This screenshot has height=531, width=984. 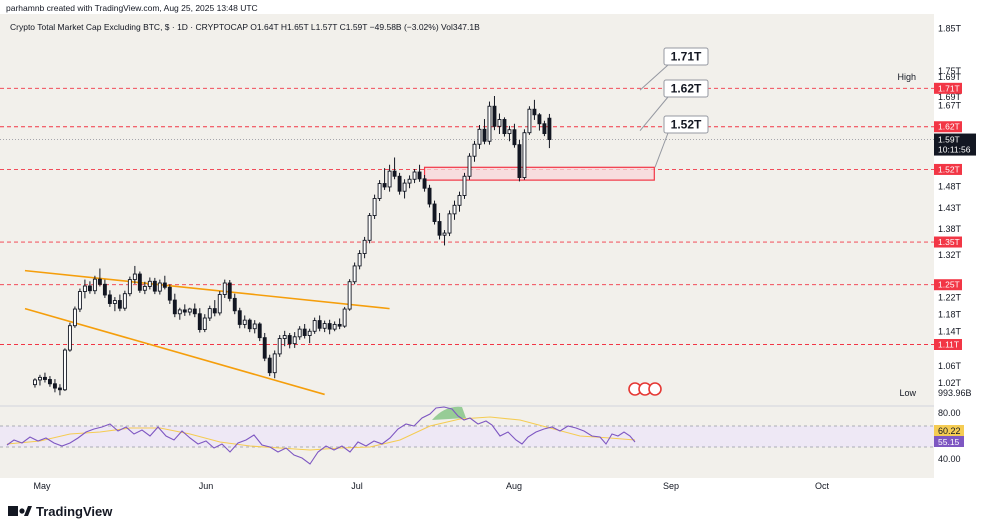 What do you see at coordinates (686, 89) in the screenshot?
I see `callout-label: 1.62T` at bounding box center [686, 89].